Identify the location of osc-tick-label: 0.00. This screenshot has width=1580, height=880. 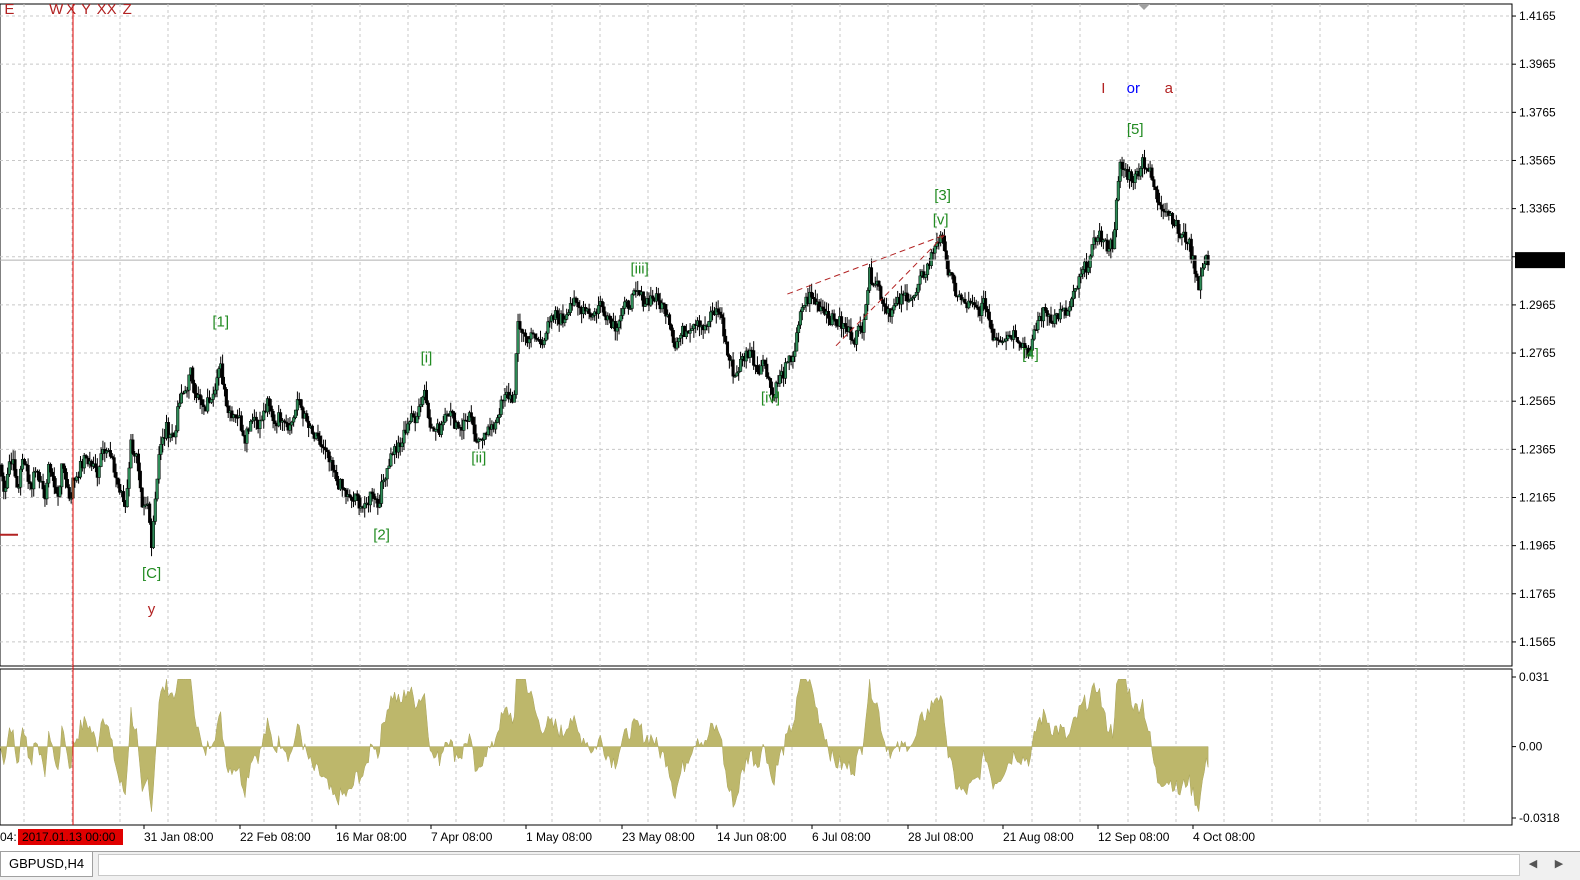
(1531, 747).